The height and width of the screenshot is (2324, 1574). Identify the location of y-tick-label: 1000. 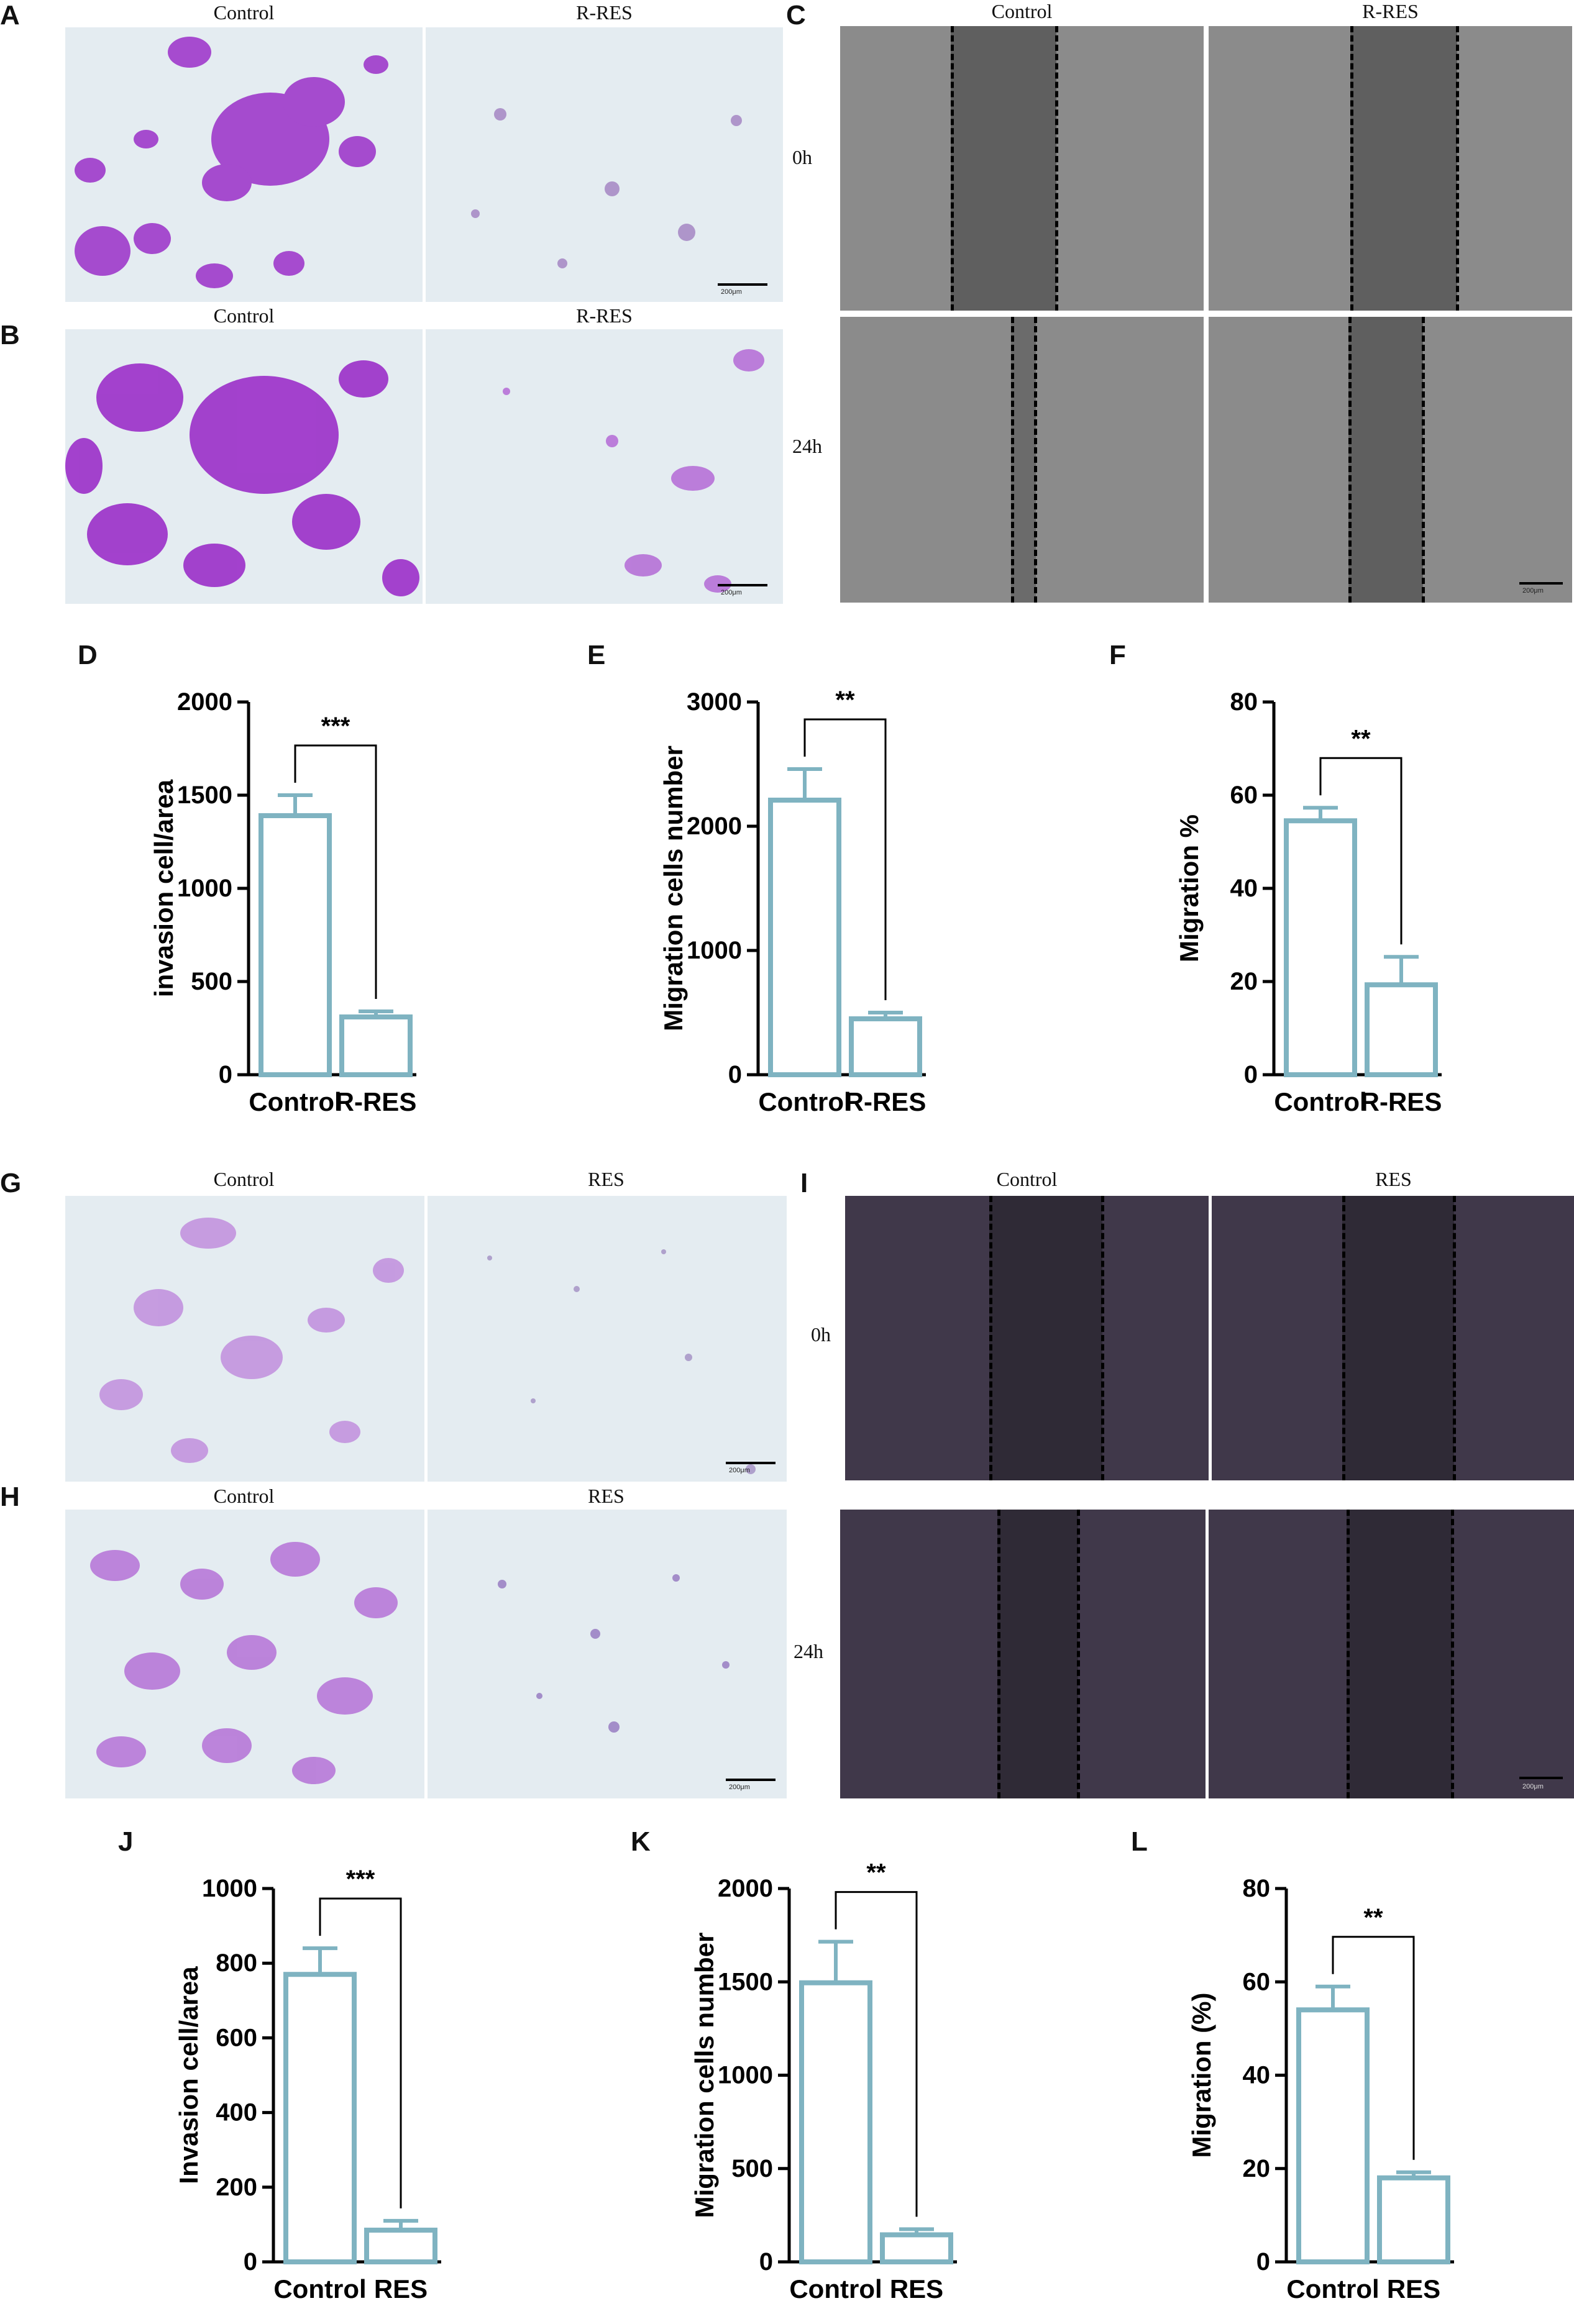
(714, 951).